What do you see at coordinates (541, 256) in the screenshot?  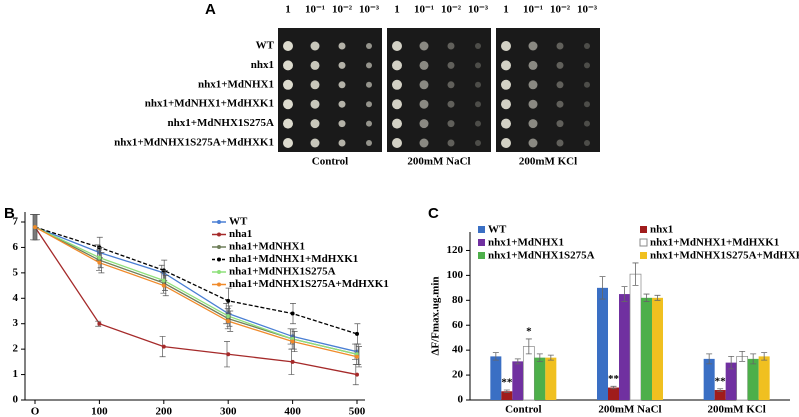 I see `legend-label: nhx1+MdNHX1S275A` at bounding box center [541, 256].